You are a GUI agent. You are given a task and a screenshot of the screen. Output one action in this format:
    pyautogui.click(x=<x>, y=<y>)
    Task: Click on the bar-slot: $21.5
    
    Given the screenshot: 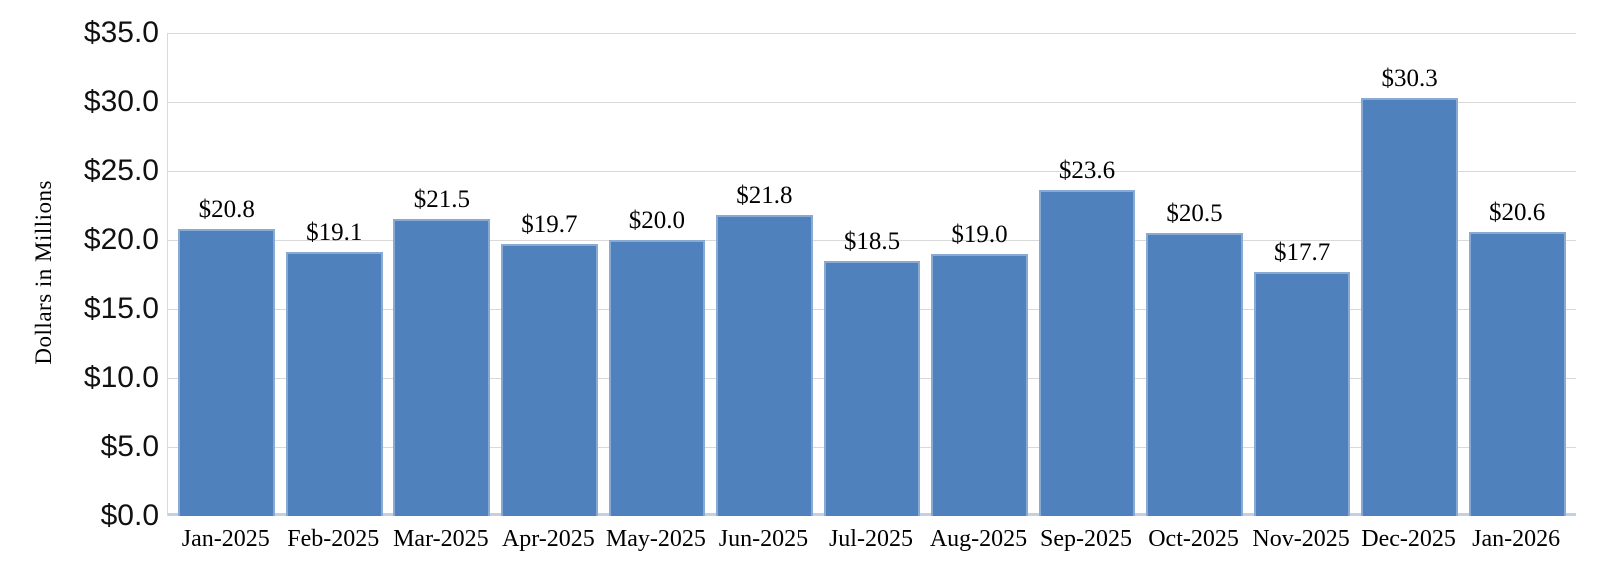 What is the action you would take?
    pyautogui.click(x=442, y=274)
    